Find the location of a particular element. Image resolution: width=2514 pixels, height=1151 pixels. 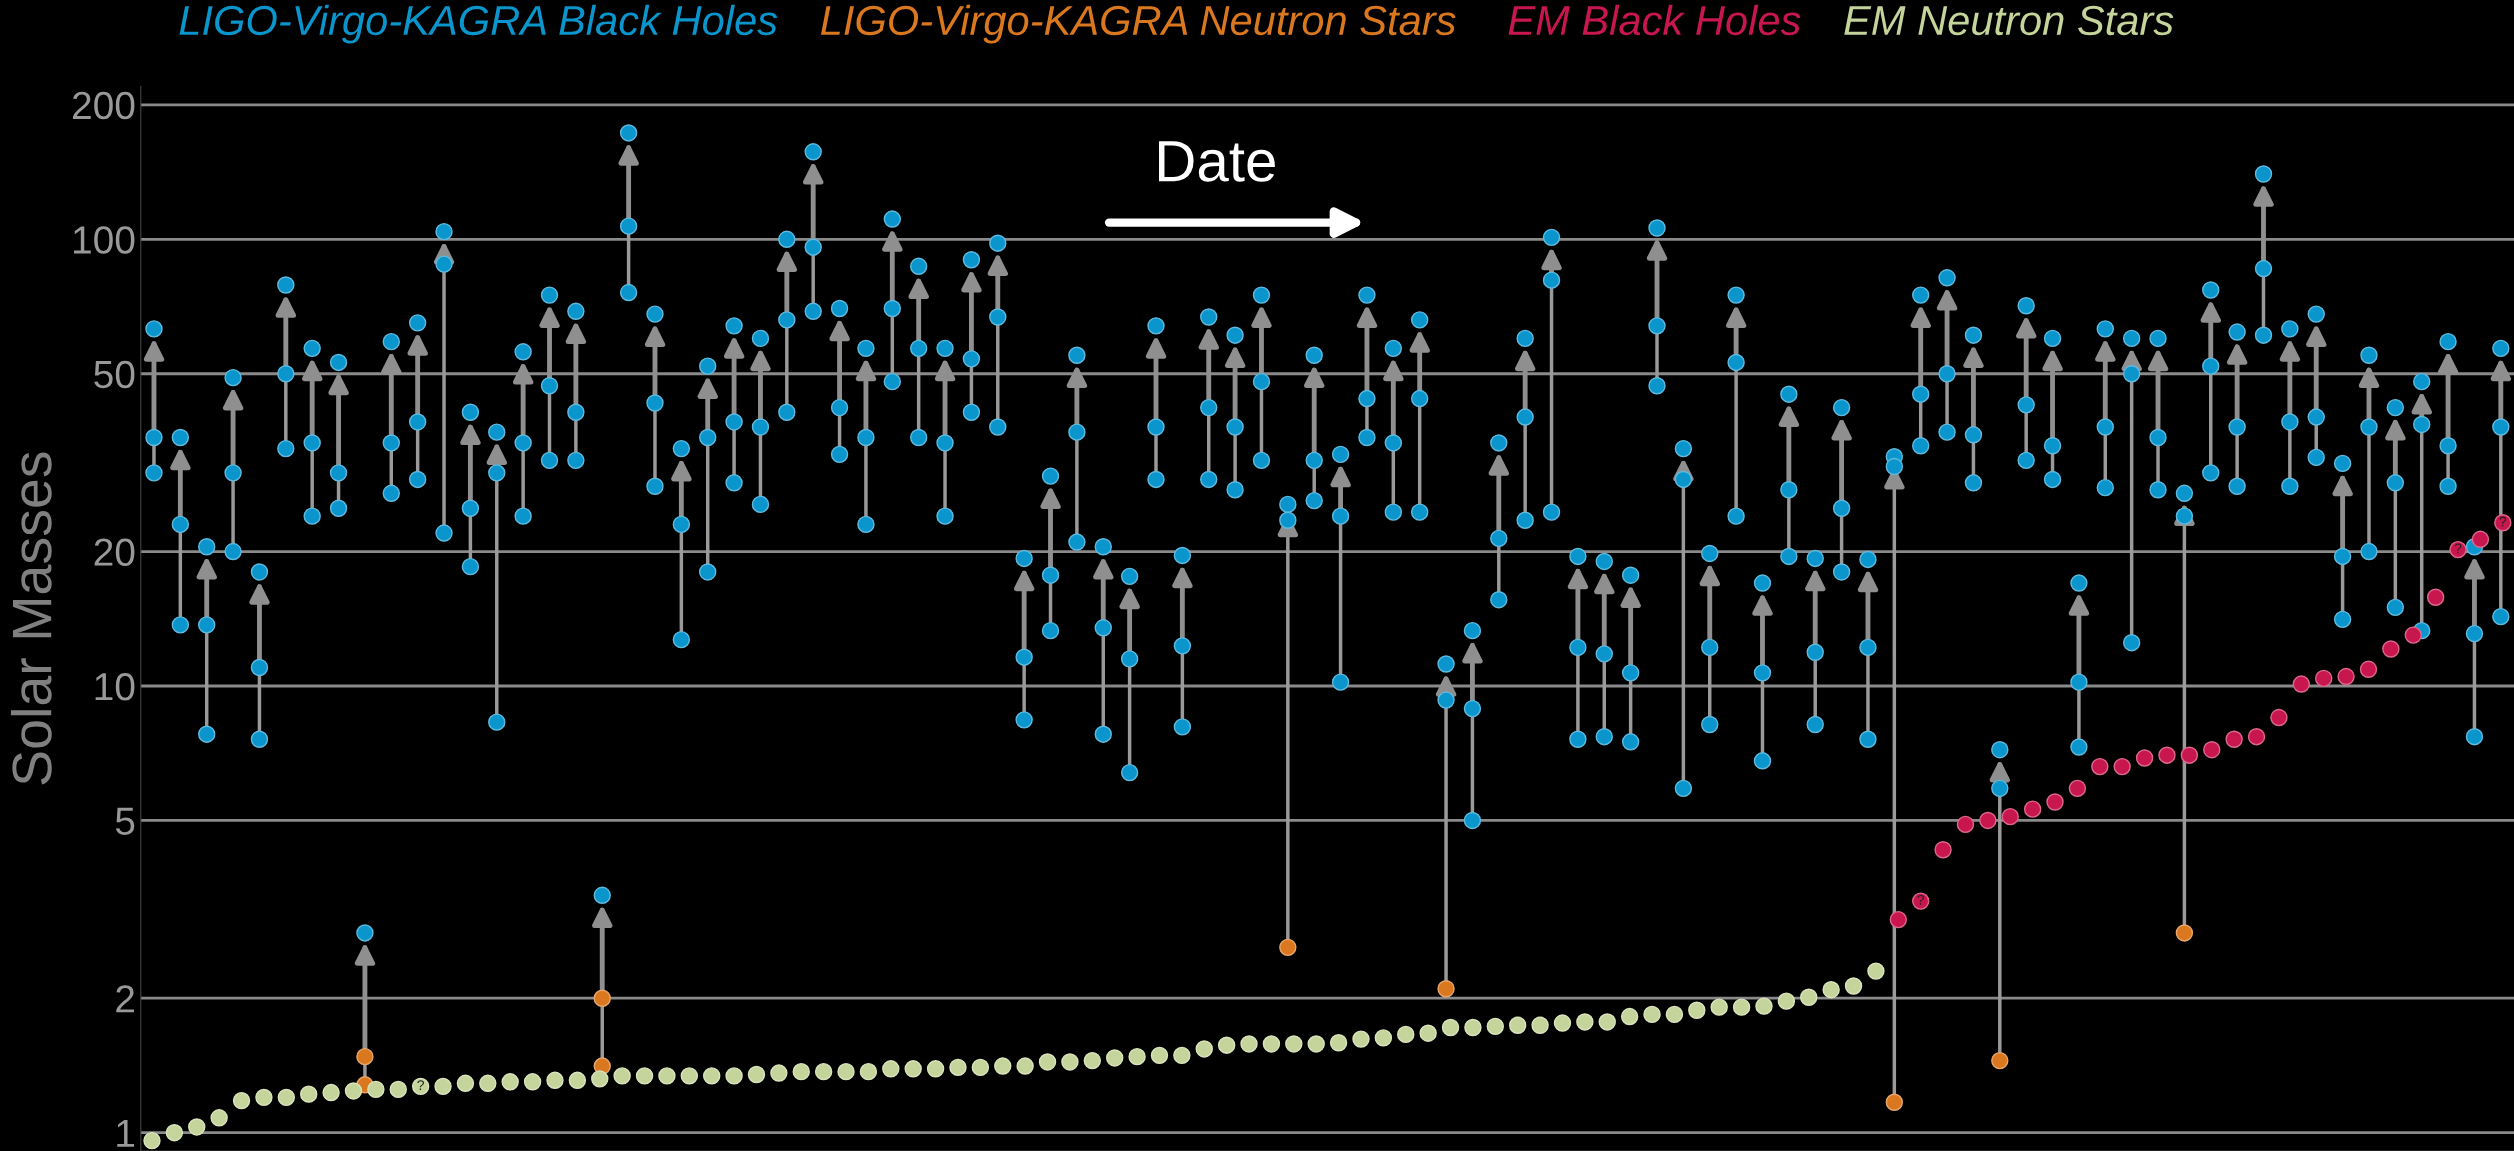

y-axis-title: Solar Masses is located at coordinates (31, 618).